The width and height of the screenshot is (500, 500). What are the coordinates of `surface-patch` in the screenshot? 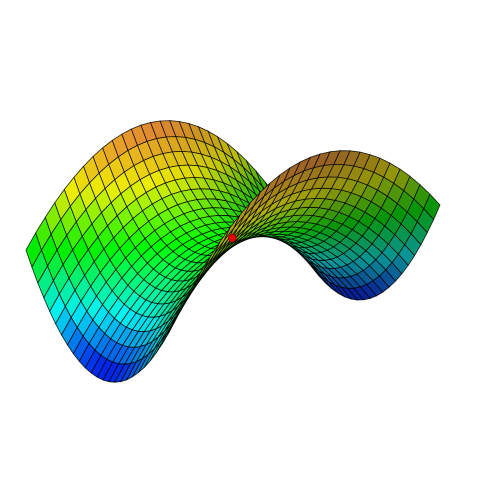 It's located at (182, 307).